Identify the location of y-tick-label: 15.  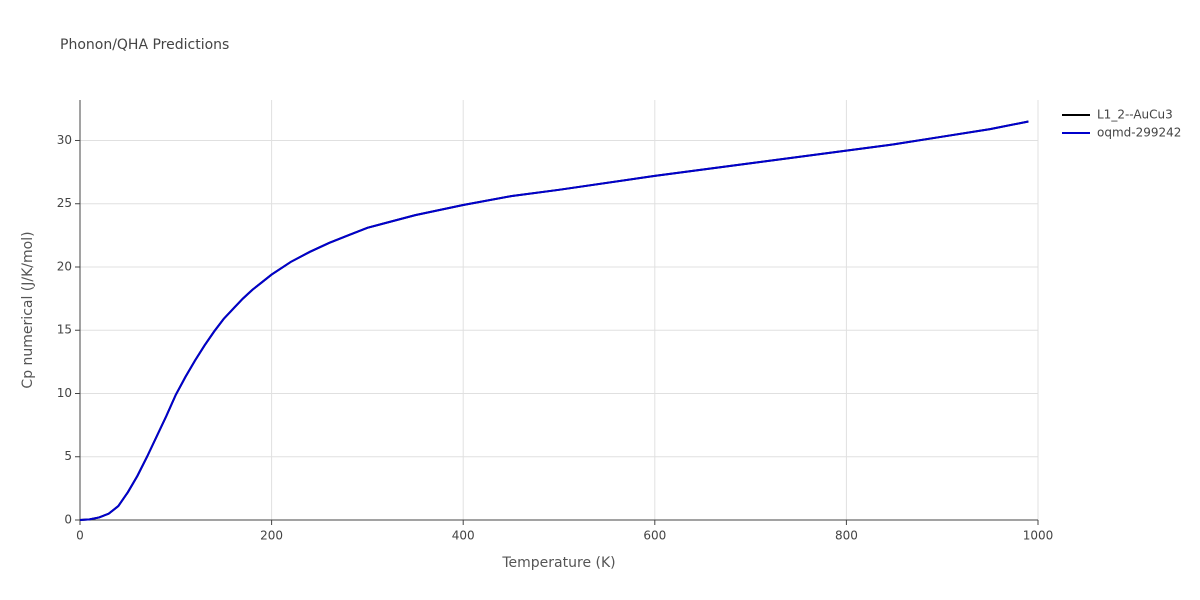
(64, 330).